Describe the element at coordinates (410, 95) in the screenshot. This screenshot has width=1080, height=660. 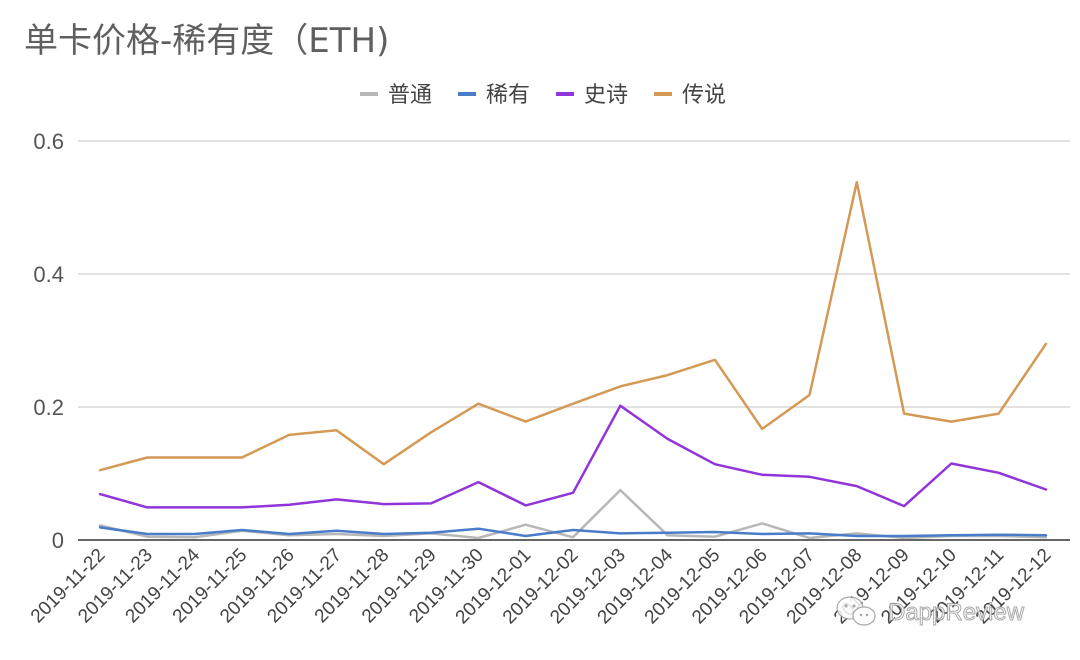
I see `legend-label: 普通` at that location.